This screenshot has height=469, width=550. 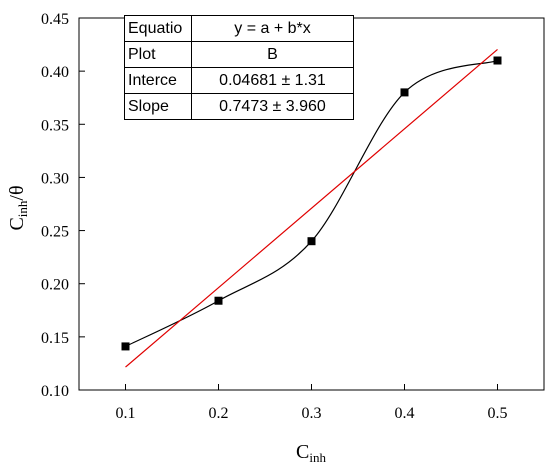 What do you see at coordinates (55, 125) in the screenshot?
I see `y-tick-label: 0.35` at bounding box center [55, 125].